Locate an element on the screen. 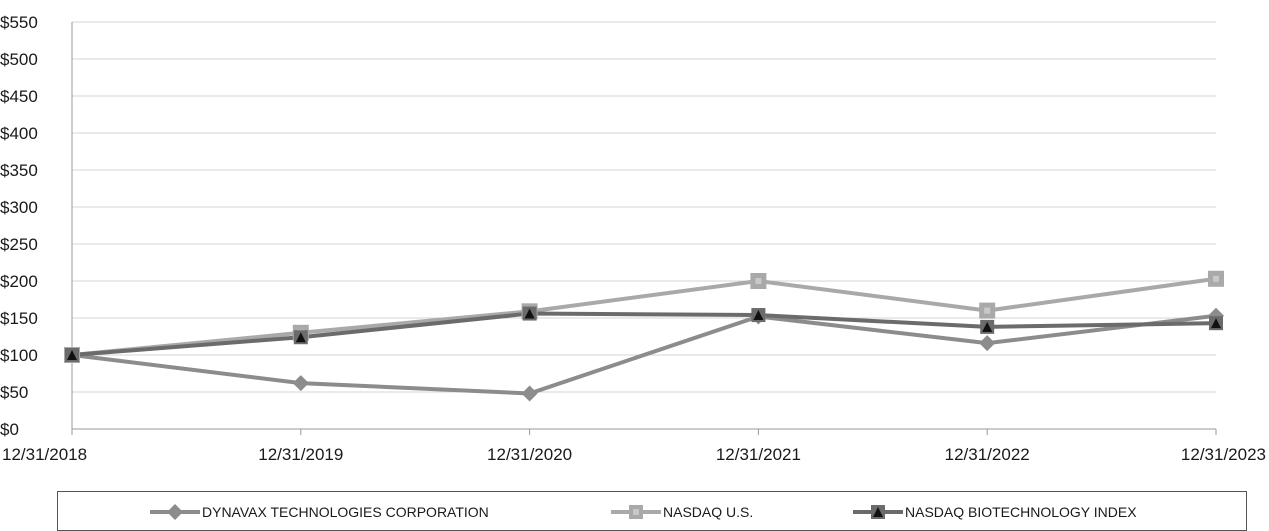  y-tick-label: $400 is located at coordinates (19, 133).